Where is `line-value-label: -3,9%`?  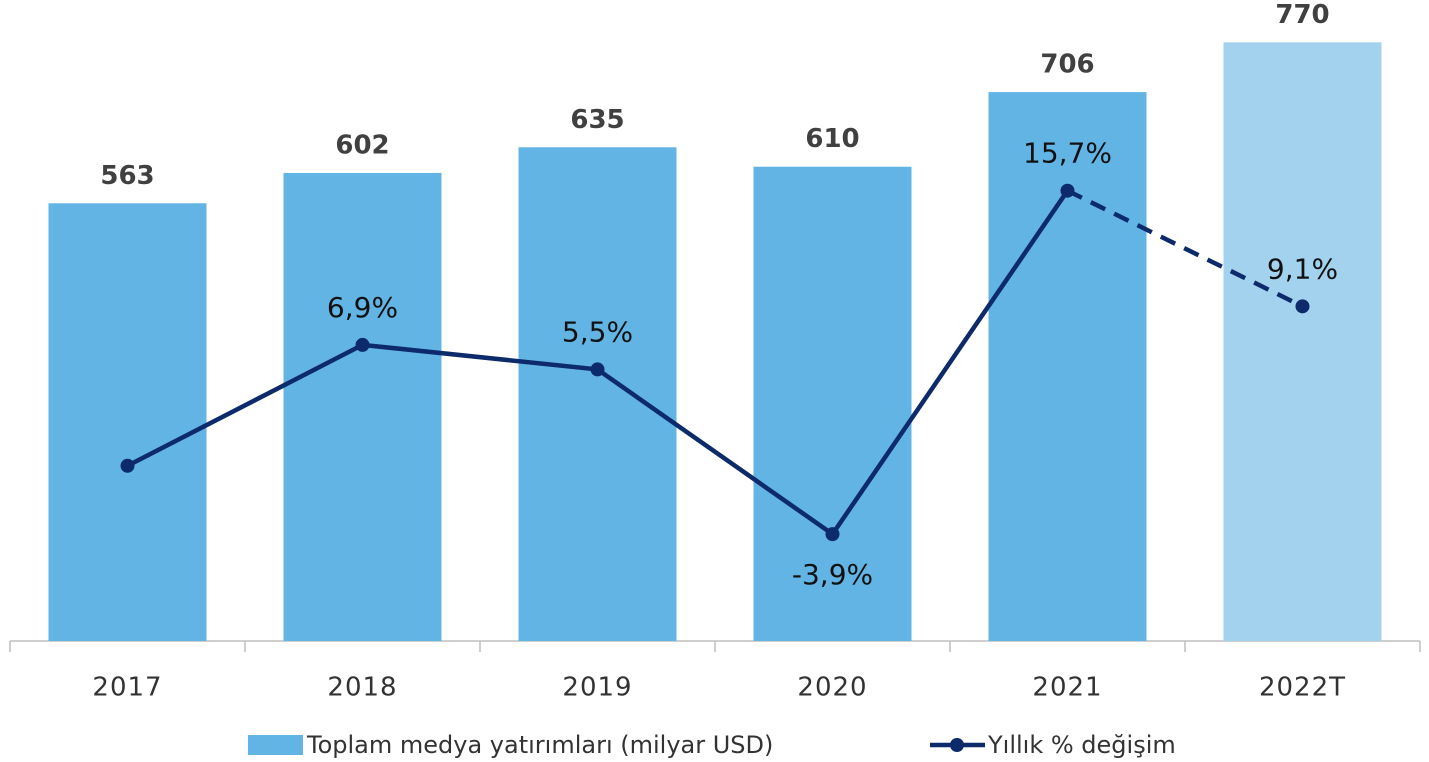 line-value-label: -3,9% is located at coordinates (832, 574).